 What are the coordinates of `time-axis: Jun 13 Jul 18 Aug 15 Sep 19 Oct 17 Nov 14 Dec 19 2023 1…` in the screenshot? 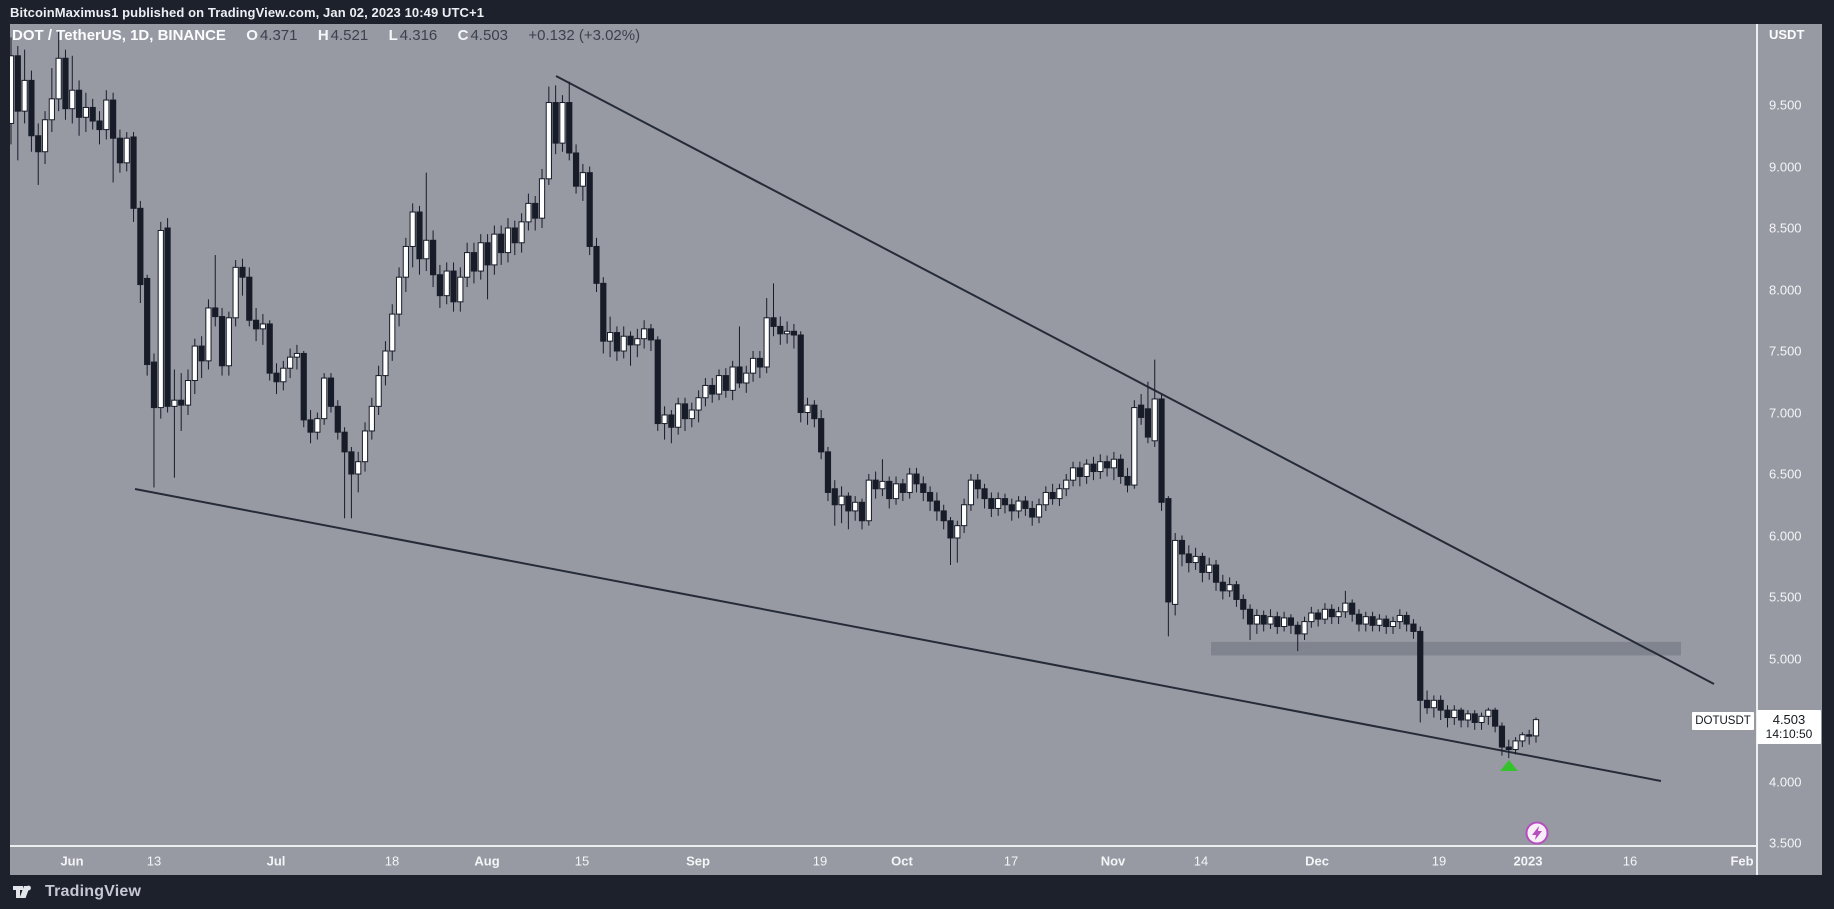 It's located at (883, 860).